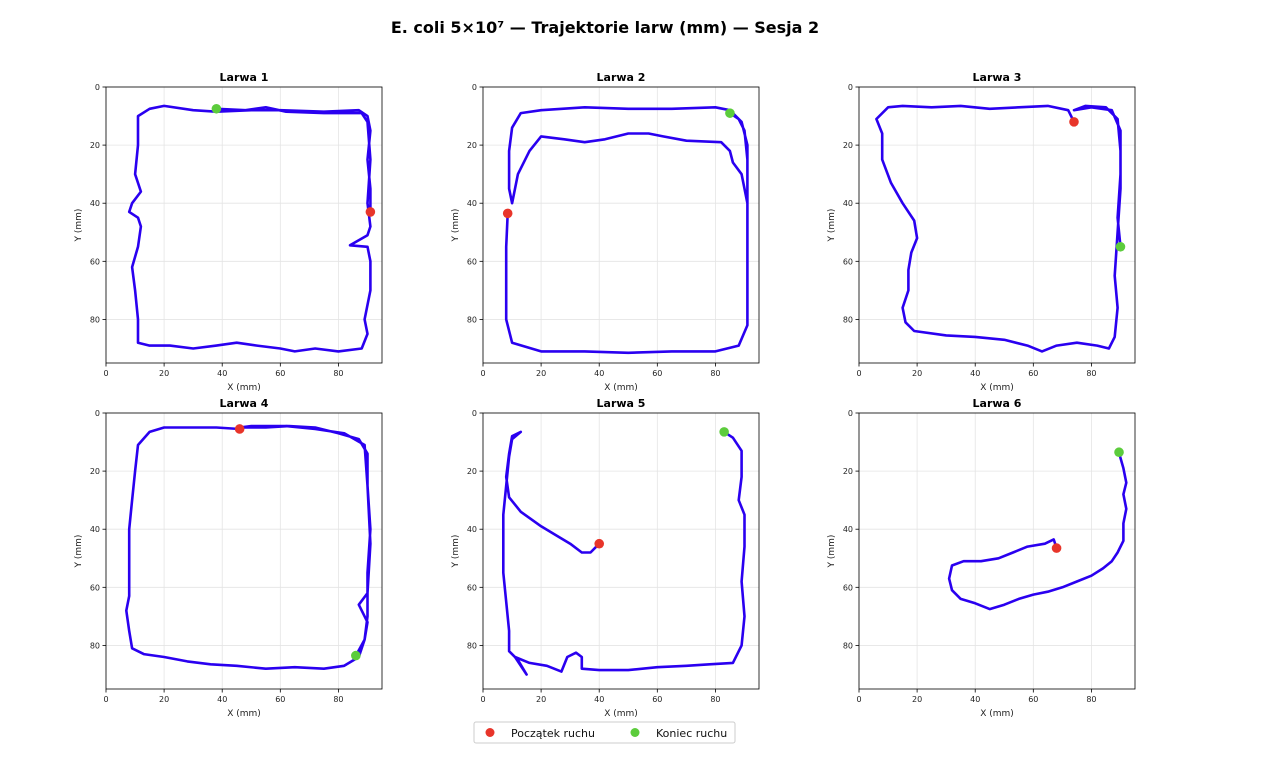 This screenshot has width=1264, height=764. I want to click on legend-end-marker, so click(635, 732).